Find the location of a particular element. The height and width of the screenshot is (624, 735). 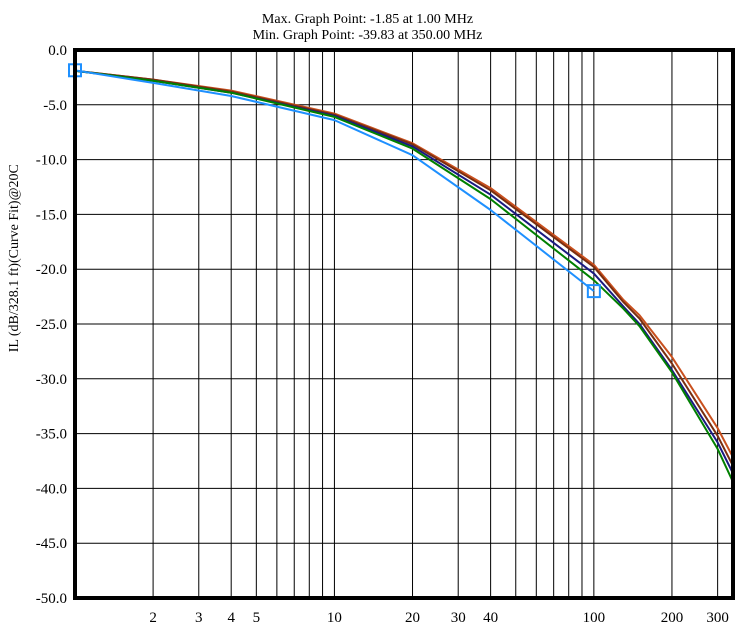

min-graph-point-annotation: Min. Graph Point: -39.83 at 350.00 MHz is located at coordinates (367, 35).